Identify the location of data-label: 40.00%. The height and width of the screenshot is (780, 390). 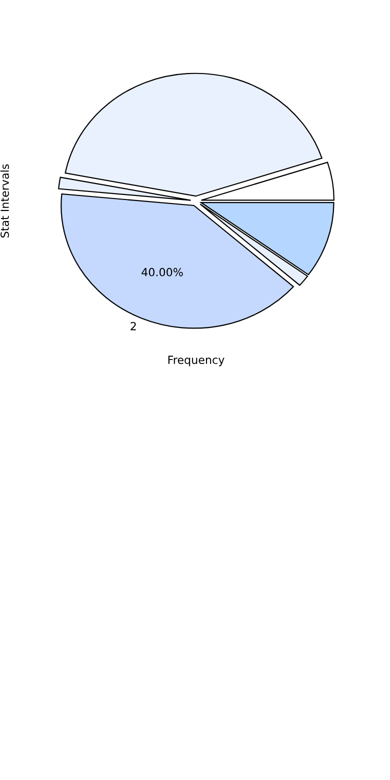
(162, 272).